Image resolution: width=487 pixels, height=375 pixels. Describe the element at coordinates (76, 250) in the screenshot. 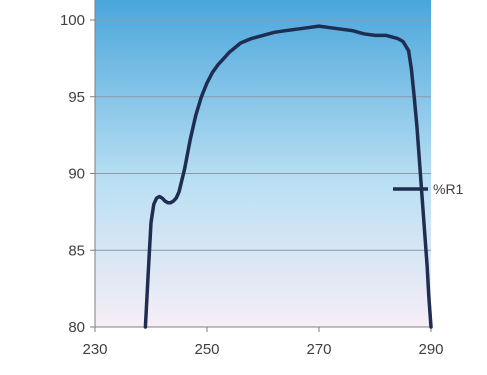

I see `y-tick-label-85: 85` at that location.